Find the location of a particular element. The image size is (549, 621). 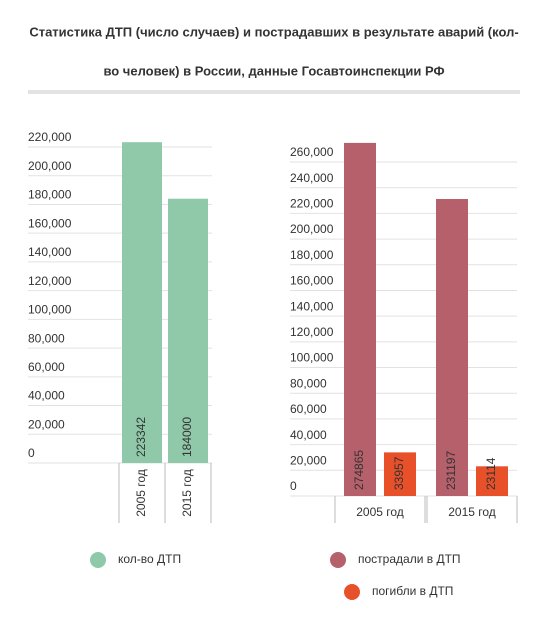

legend-label: погибли в ДТП is located at coordinates (412, 591).